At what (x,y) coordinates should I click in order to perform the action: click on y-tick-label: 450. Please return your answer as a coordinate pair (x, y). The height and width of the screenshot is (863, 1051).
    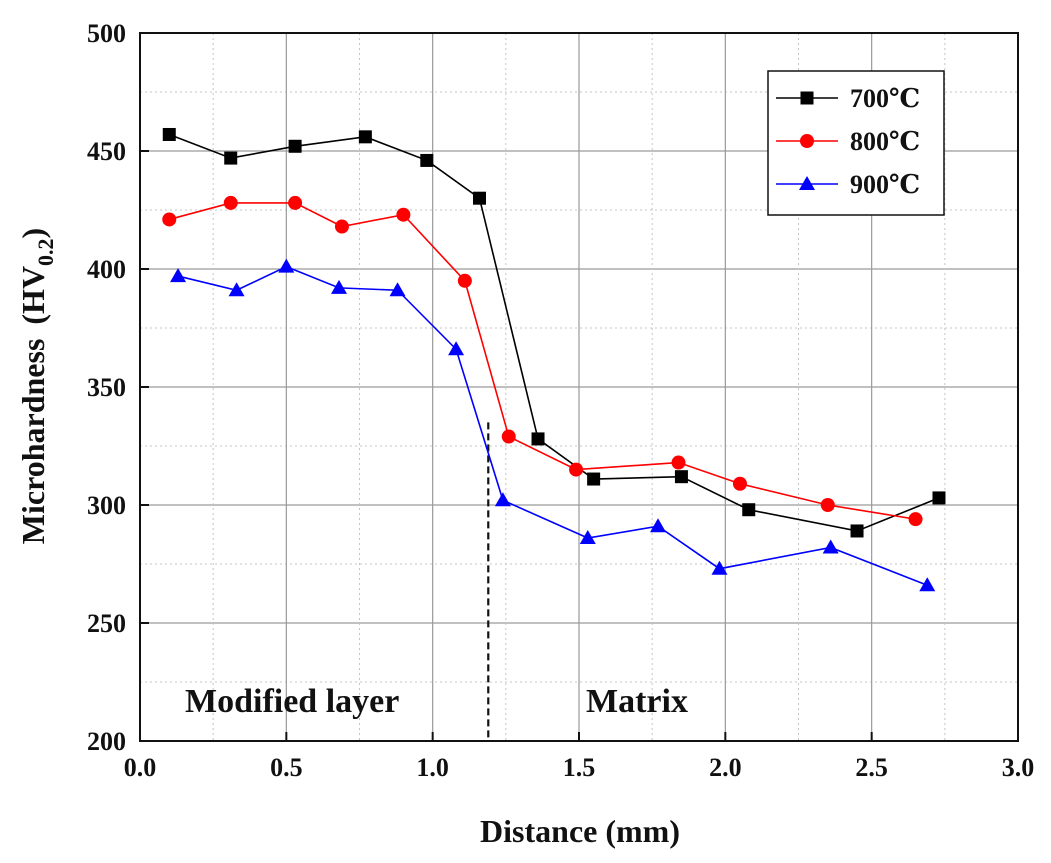
    Looking at the image, I should click on (106, 151).